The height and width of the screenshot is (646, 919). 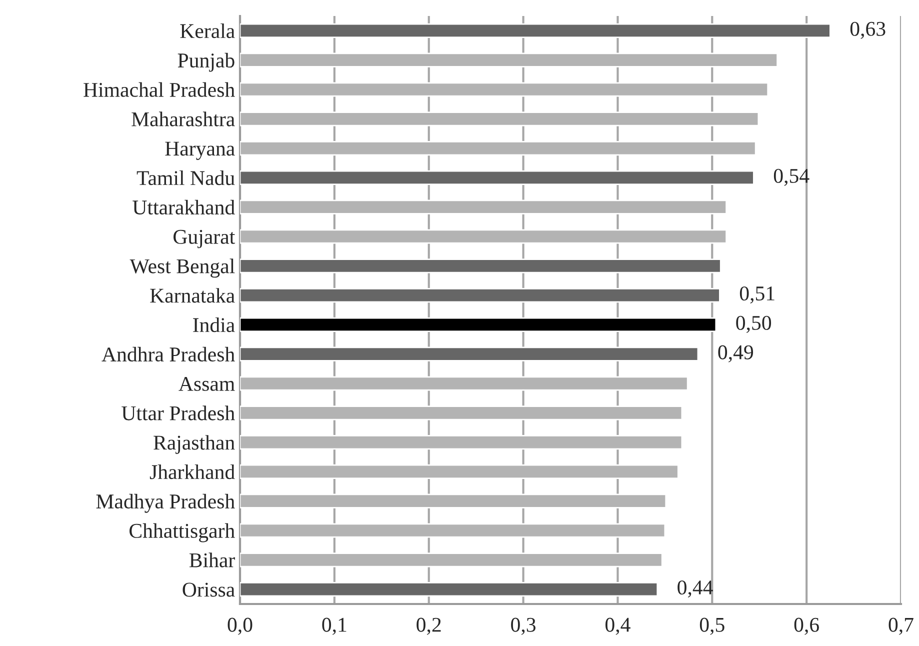 I want to click on y-tick-label: Uttarakhand, so click(x=183, y=207).